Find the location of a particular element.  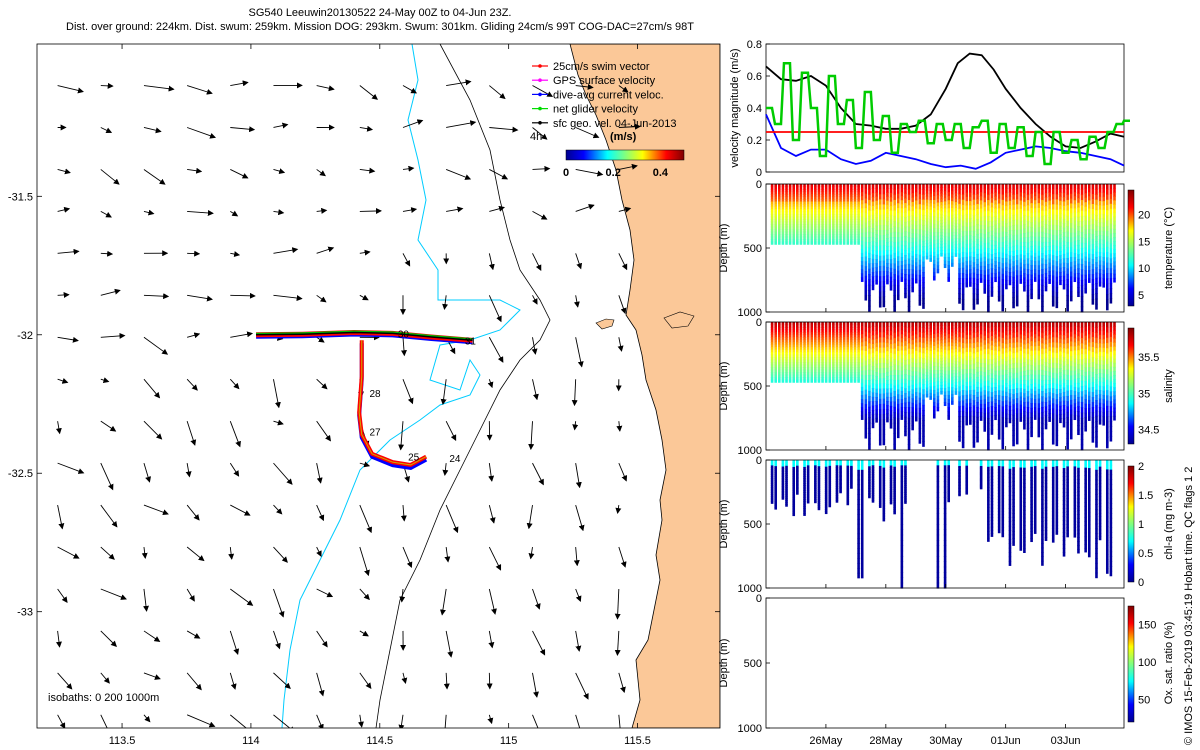

colorbar-tick-label: 10 is located at coordinates (1144, 269).